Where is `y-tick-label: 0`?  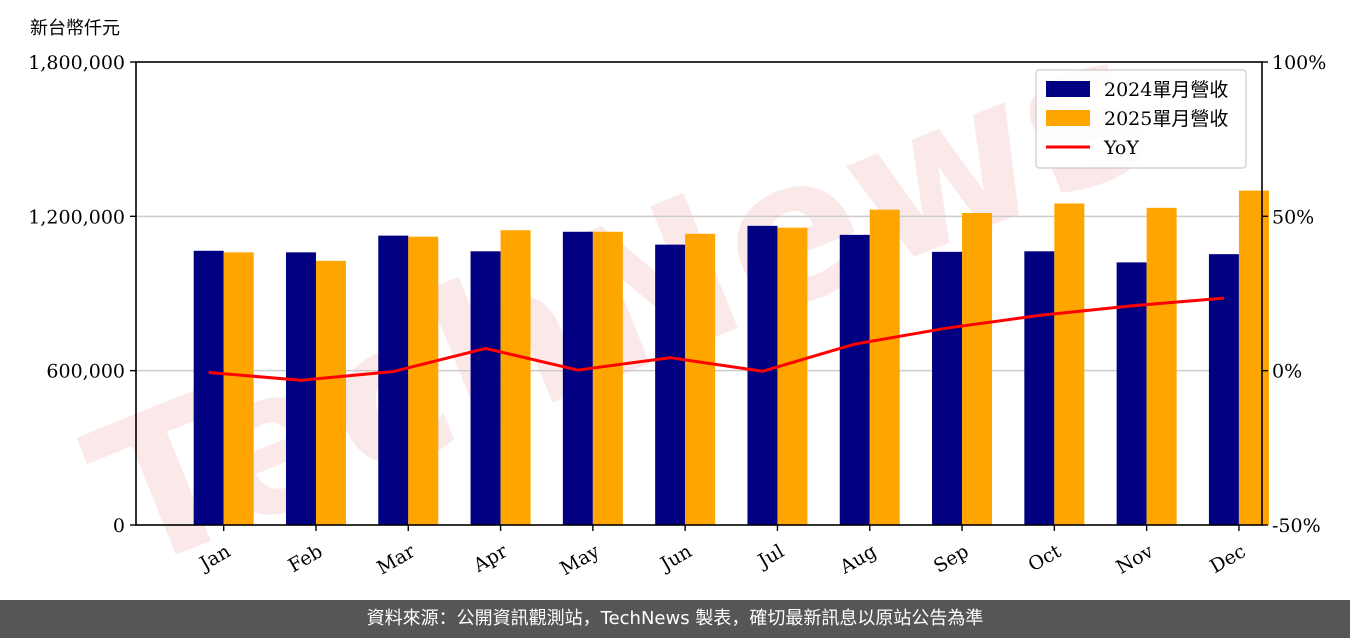
y-tick-label: 0 is located at coordinates (119, 526).